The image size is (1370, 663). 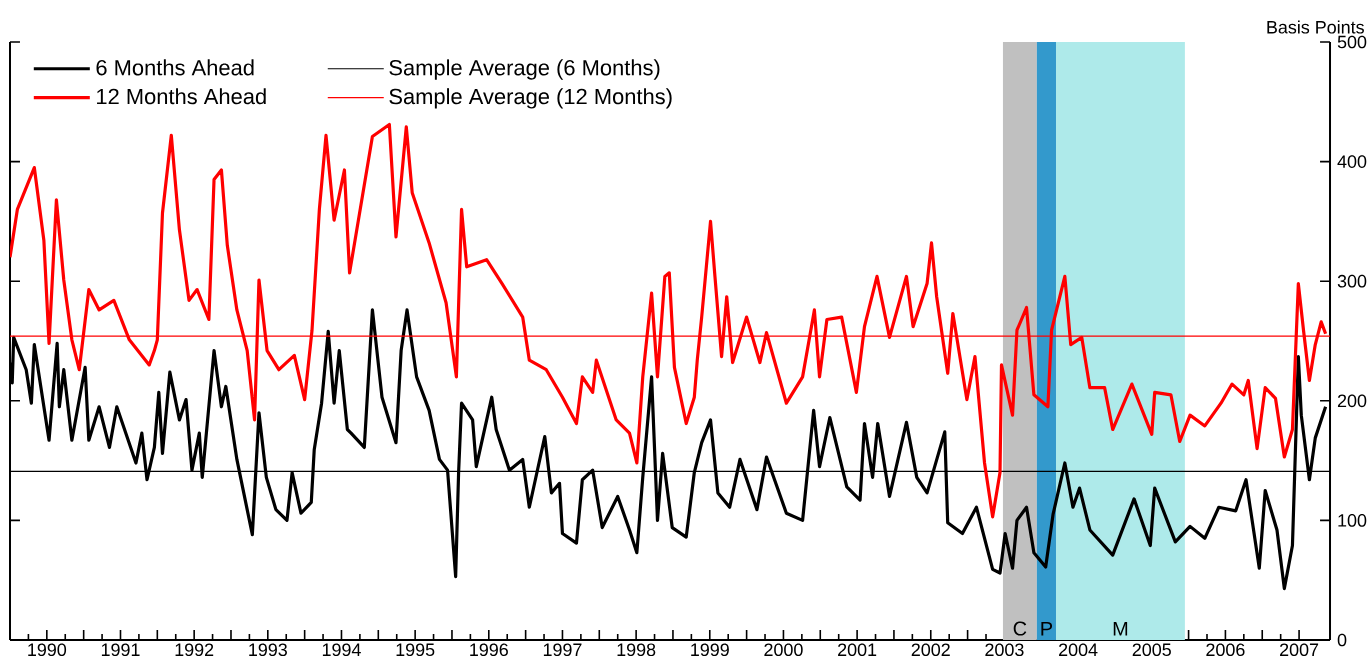 I want to click on band-label: M, so click(x=1120, y=628).